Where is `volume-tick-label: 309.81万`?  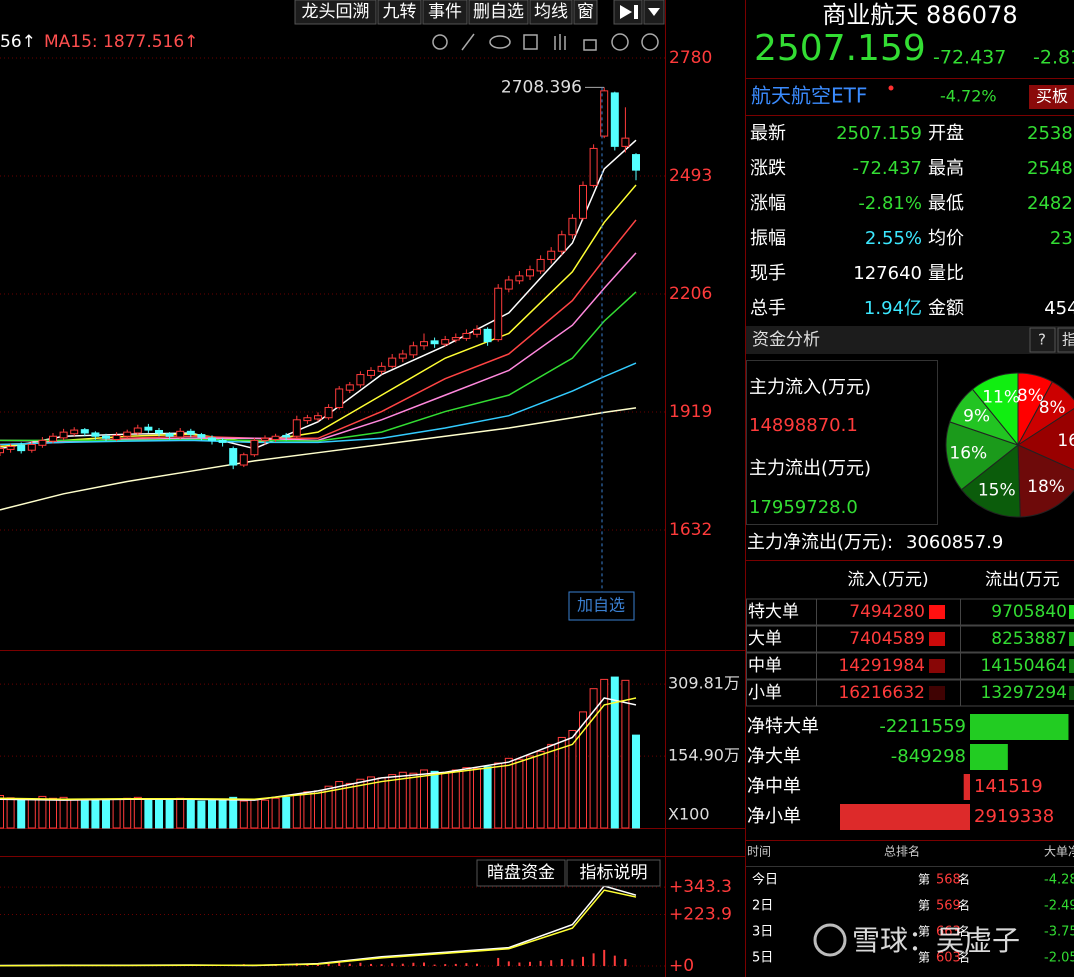 volume-tick-label: 309.81万 is located at coordinates (704, 683).